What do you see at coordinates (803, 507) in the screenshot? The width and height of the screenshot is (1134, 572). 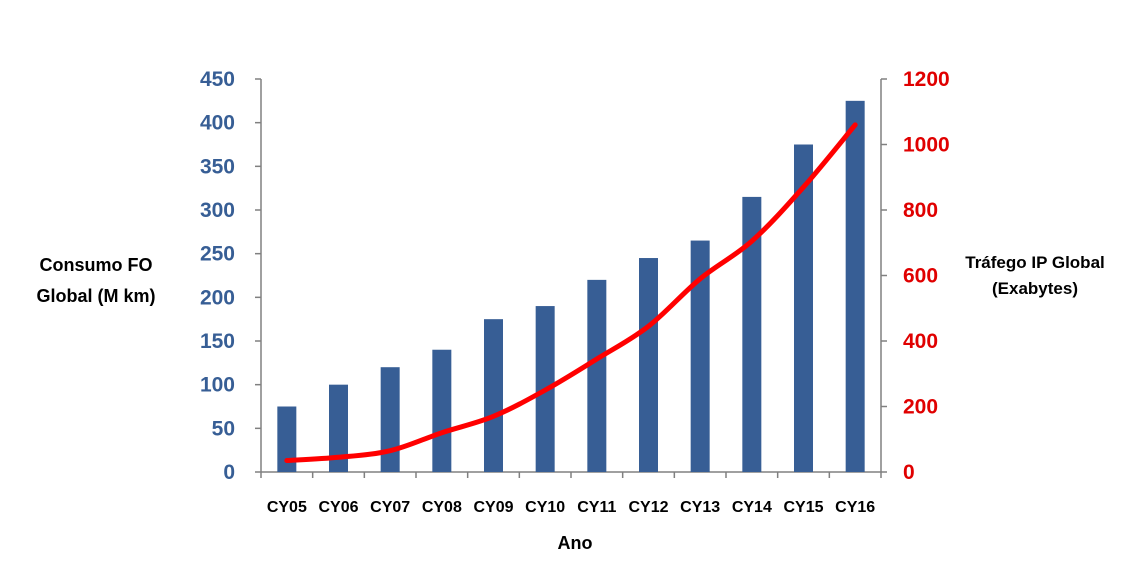 I see `x-tick-label: CY15` at bounding box center [803, 507].